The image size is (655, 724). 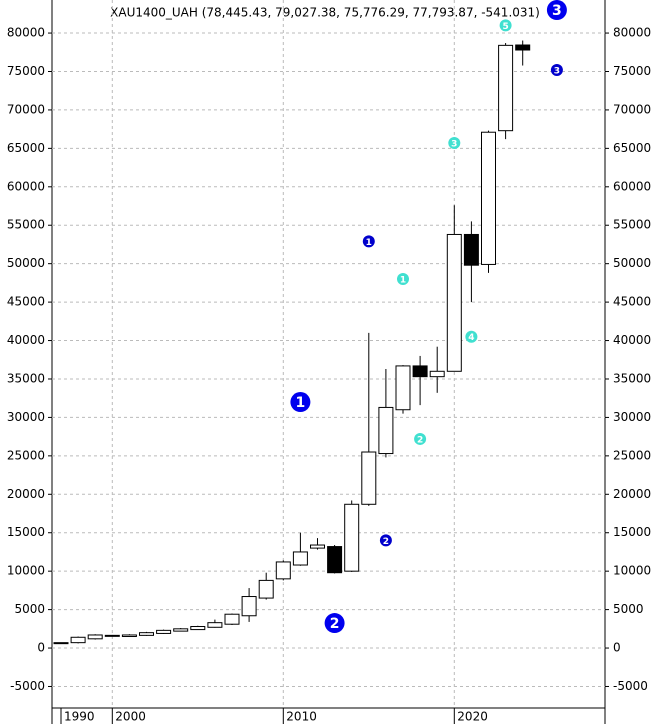 I want to click on wave-label: 5, so click(x=505, y=27).